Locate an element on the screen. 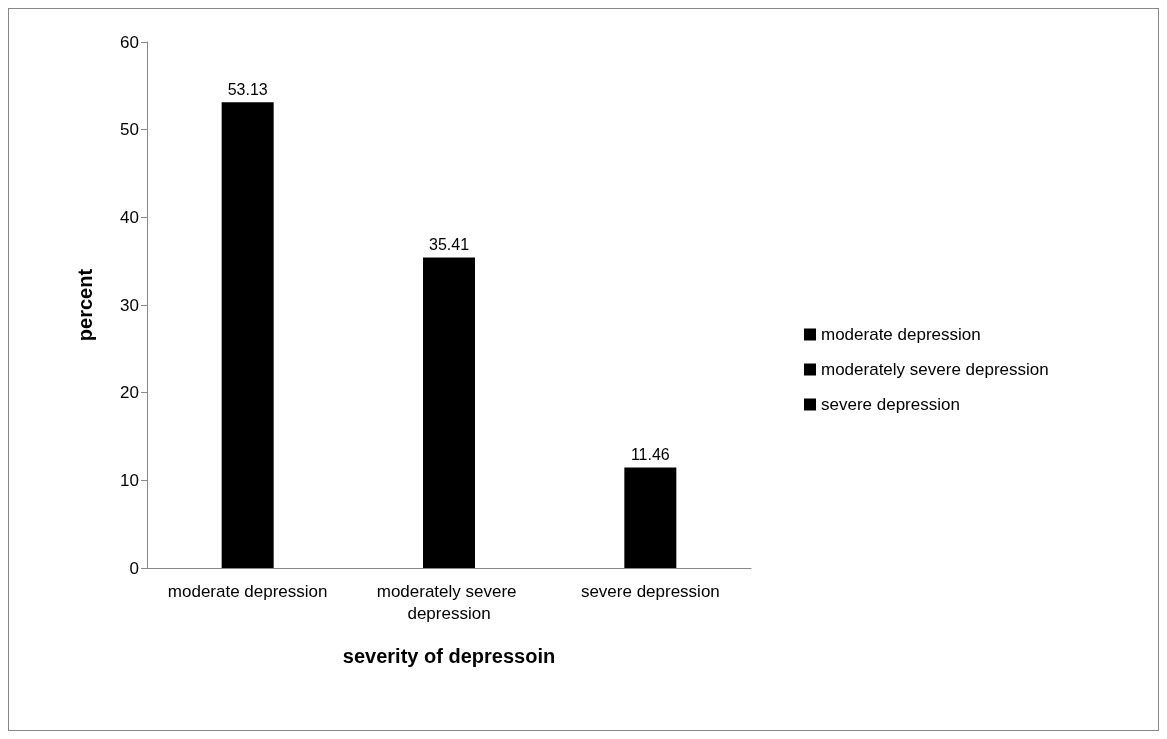 Image resolution: width=1167 pixels, height=739 pixels. y-tick-label: 30 is located at coordinates (129, 305).